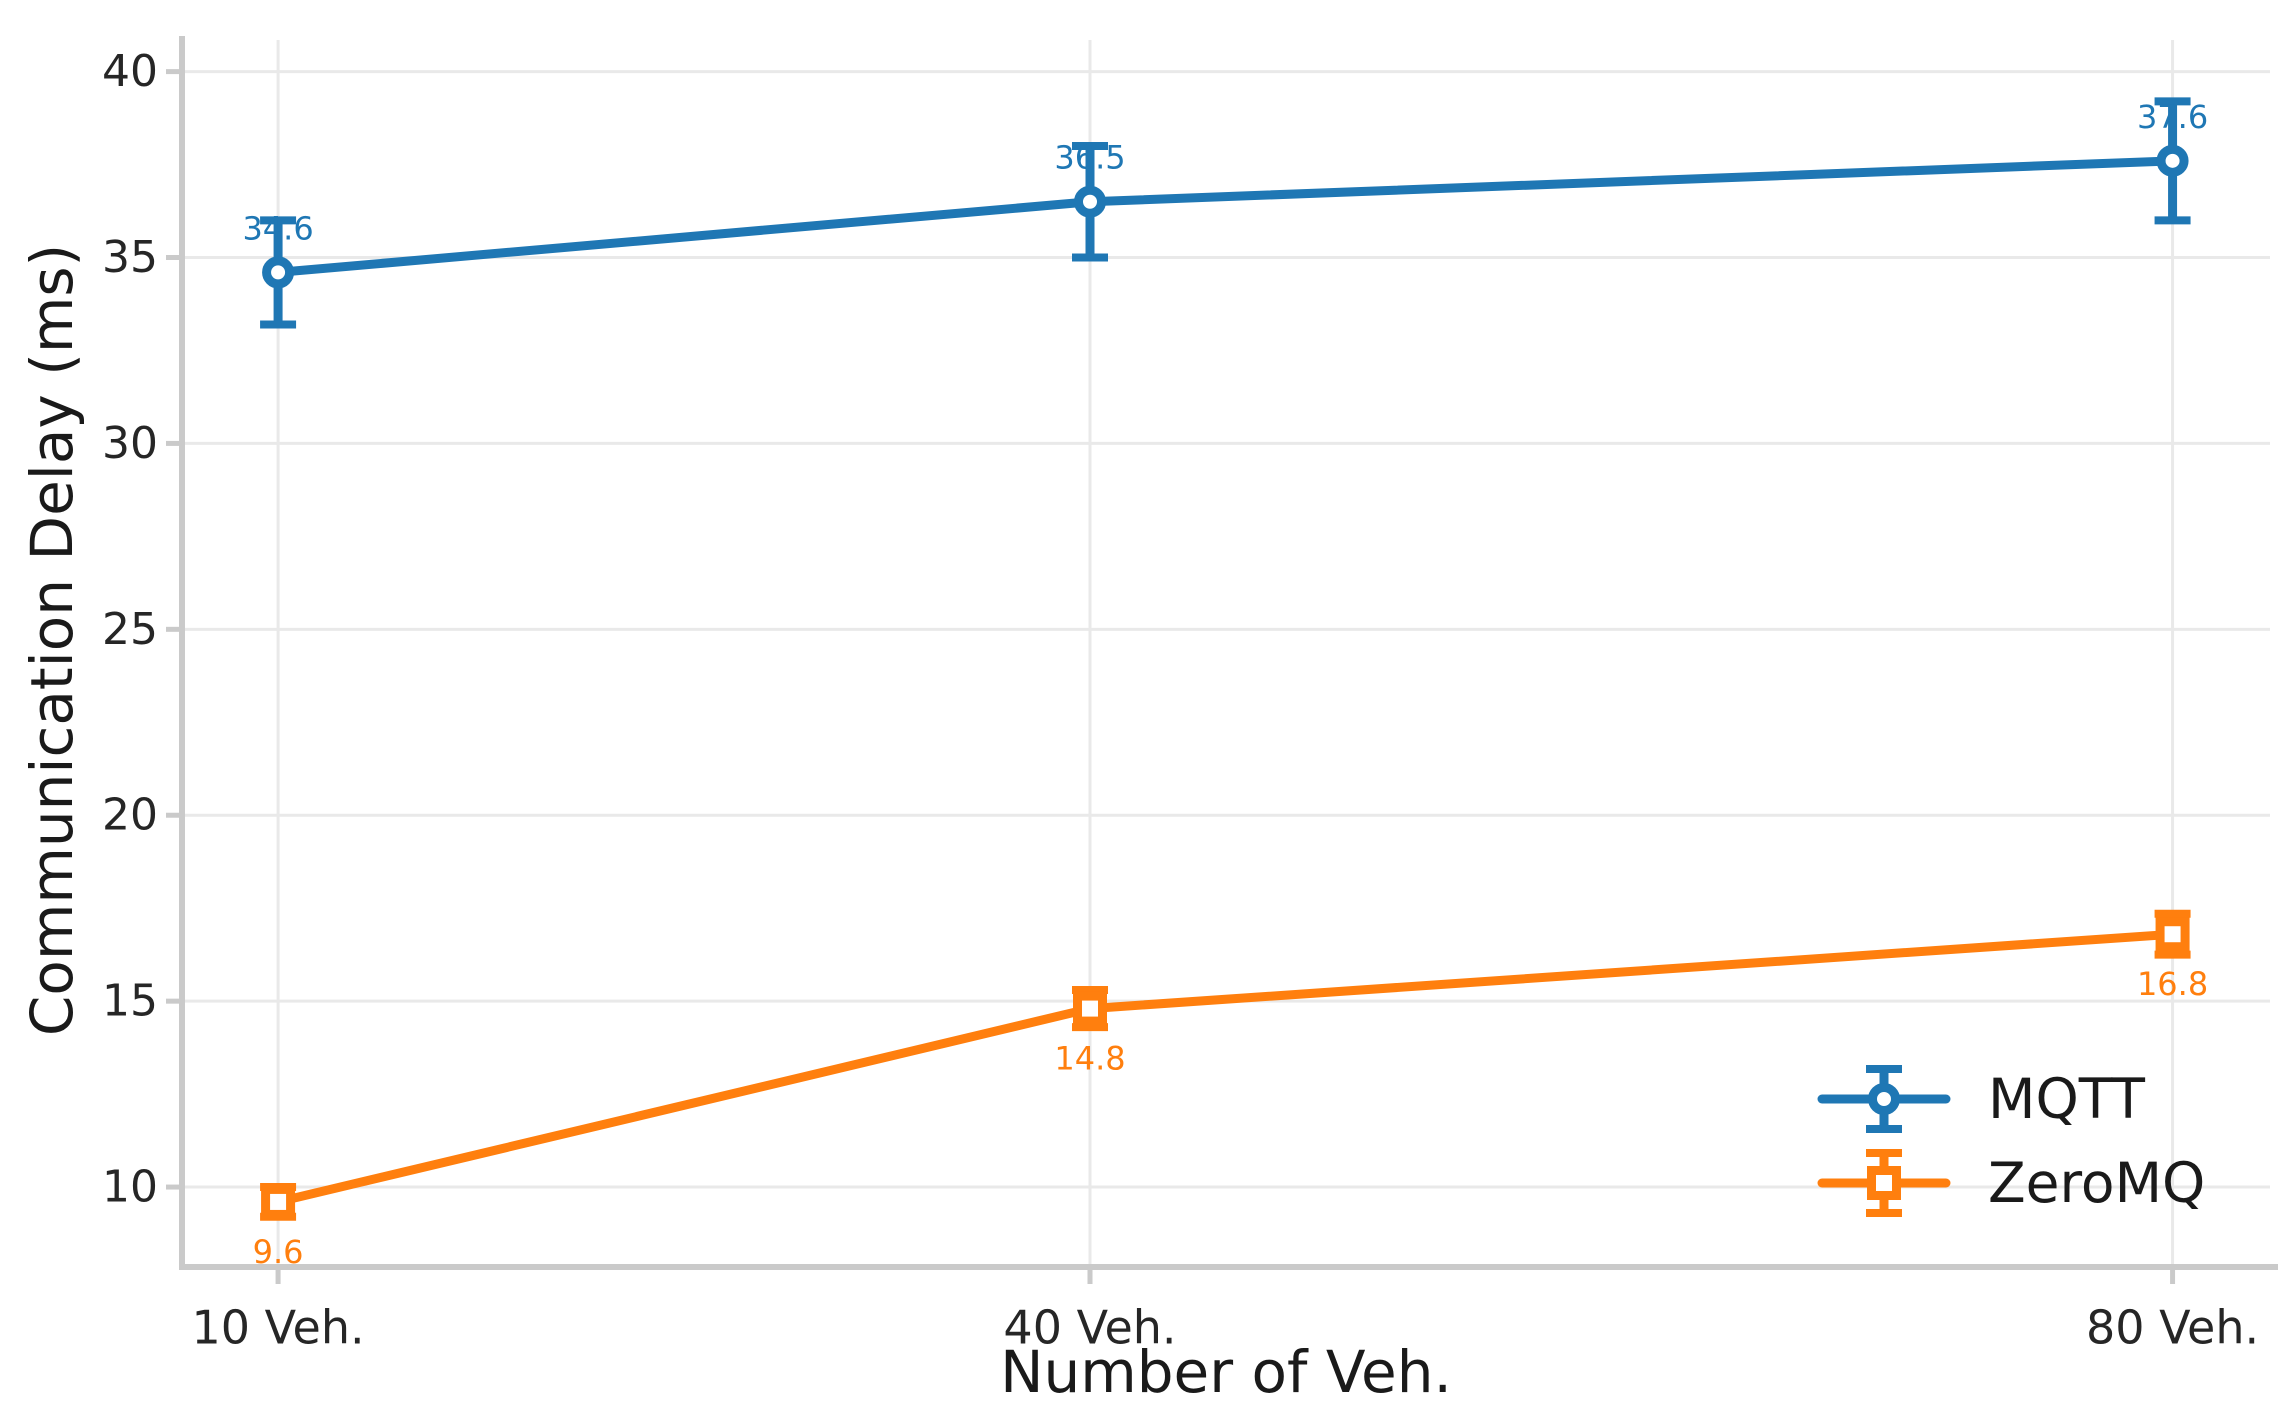  What do you see at coordinates (1089, 1059) in the screenshot?
I see `data-label: 14.8` at bounding box center [1089, 1059].